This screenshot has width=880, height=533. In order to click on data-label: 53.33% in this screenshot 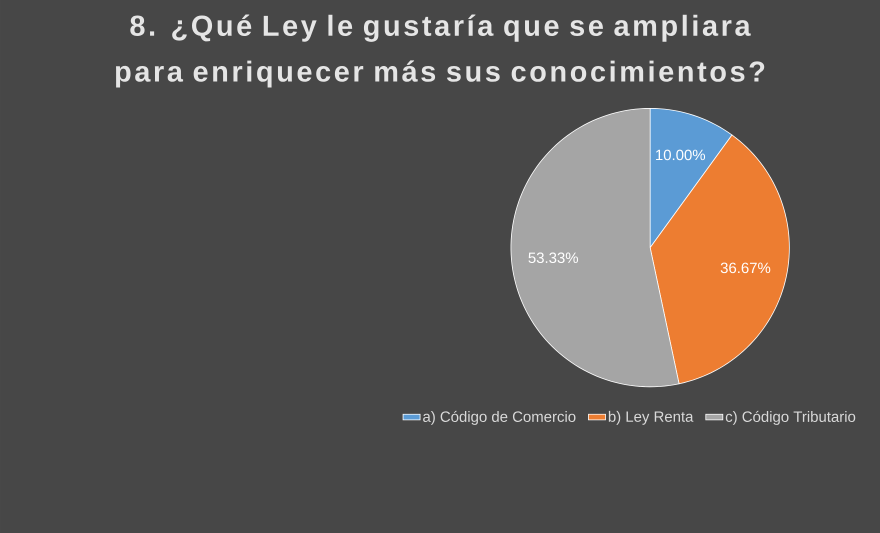, I will do `click(553, 258)`.